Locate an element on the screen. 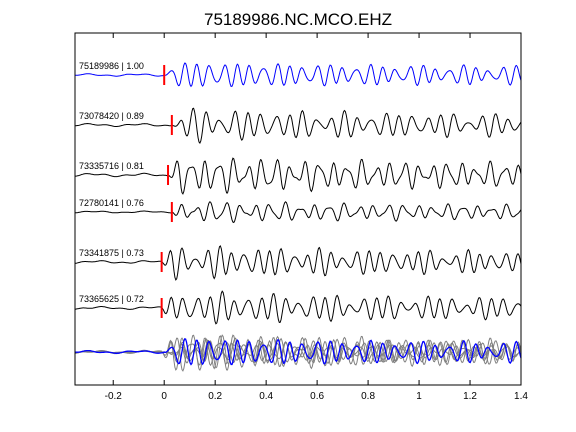  trace-label: 73078420 | 0.89 is located at coordinates (111, 116).